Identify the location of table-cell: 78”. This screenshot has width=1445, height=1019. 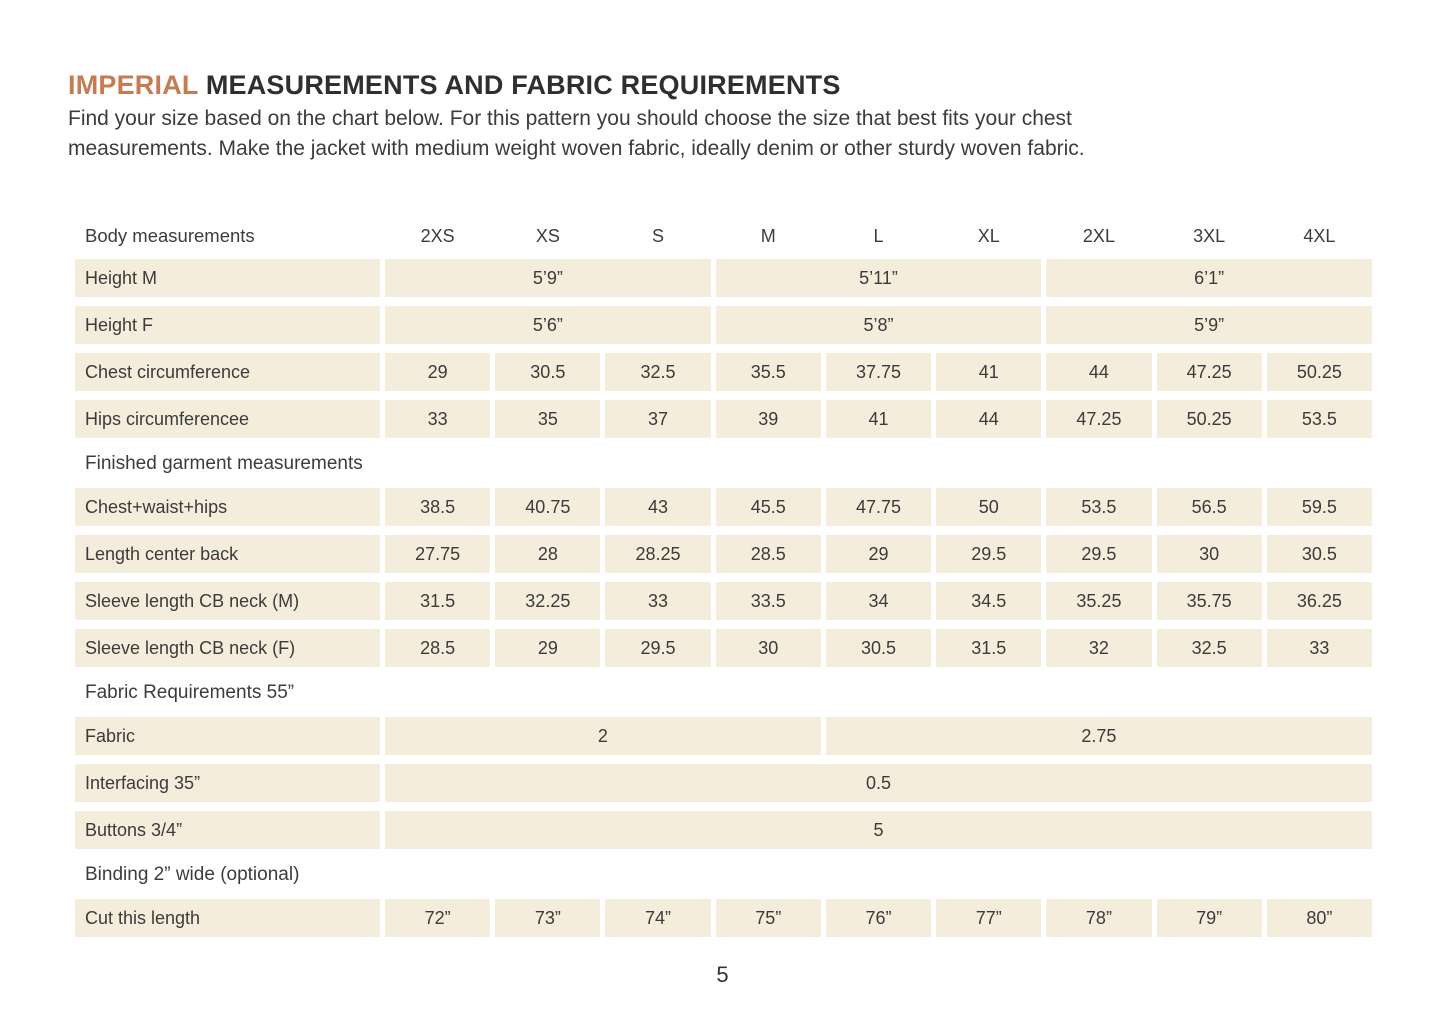
(1099, 918).